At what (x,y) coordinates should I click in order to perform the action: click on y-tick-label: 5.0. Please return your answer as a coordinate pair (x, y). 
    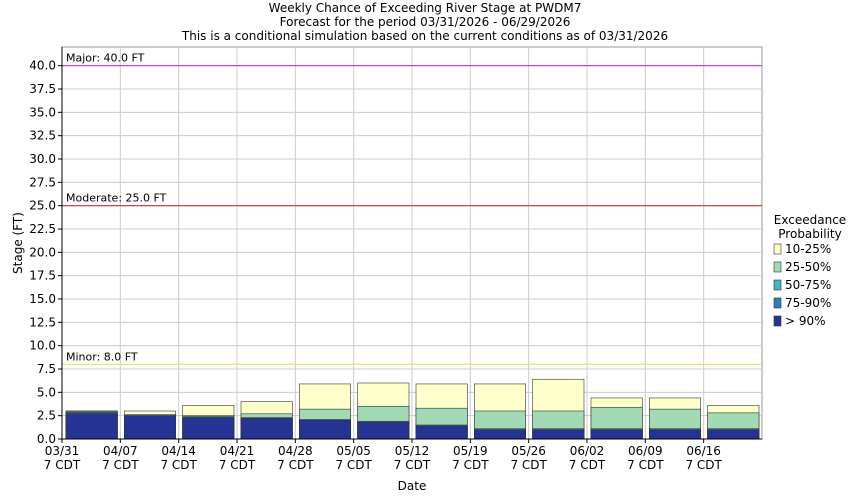
    Looking at the image, I should click on (46, 392).